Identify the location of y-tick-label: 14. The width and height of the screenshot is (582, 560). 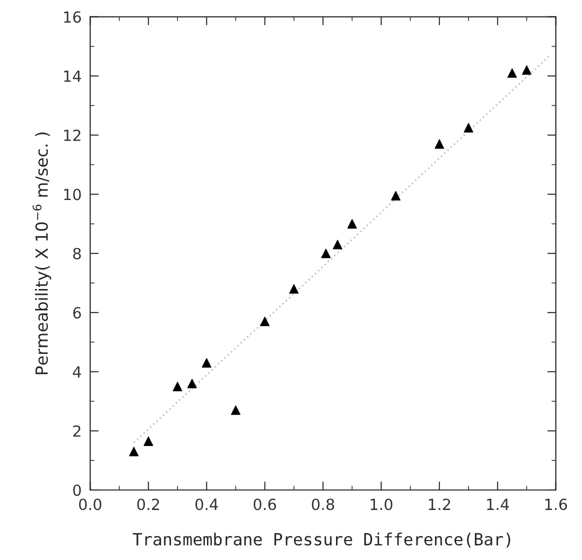
(73, 76).